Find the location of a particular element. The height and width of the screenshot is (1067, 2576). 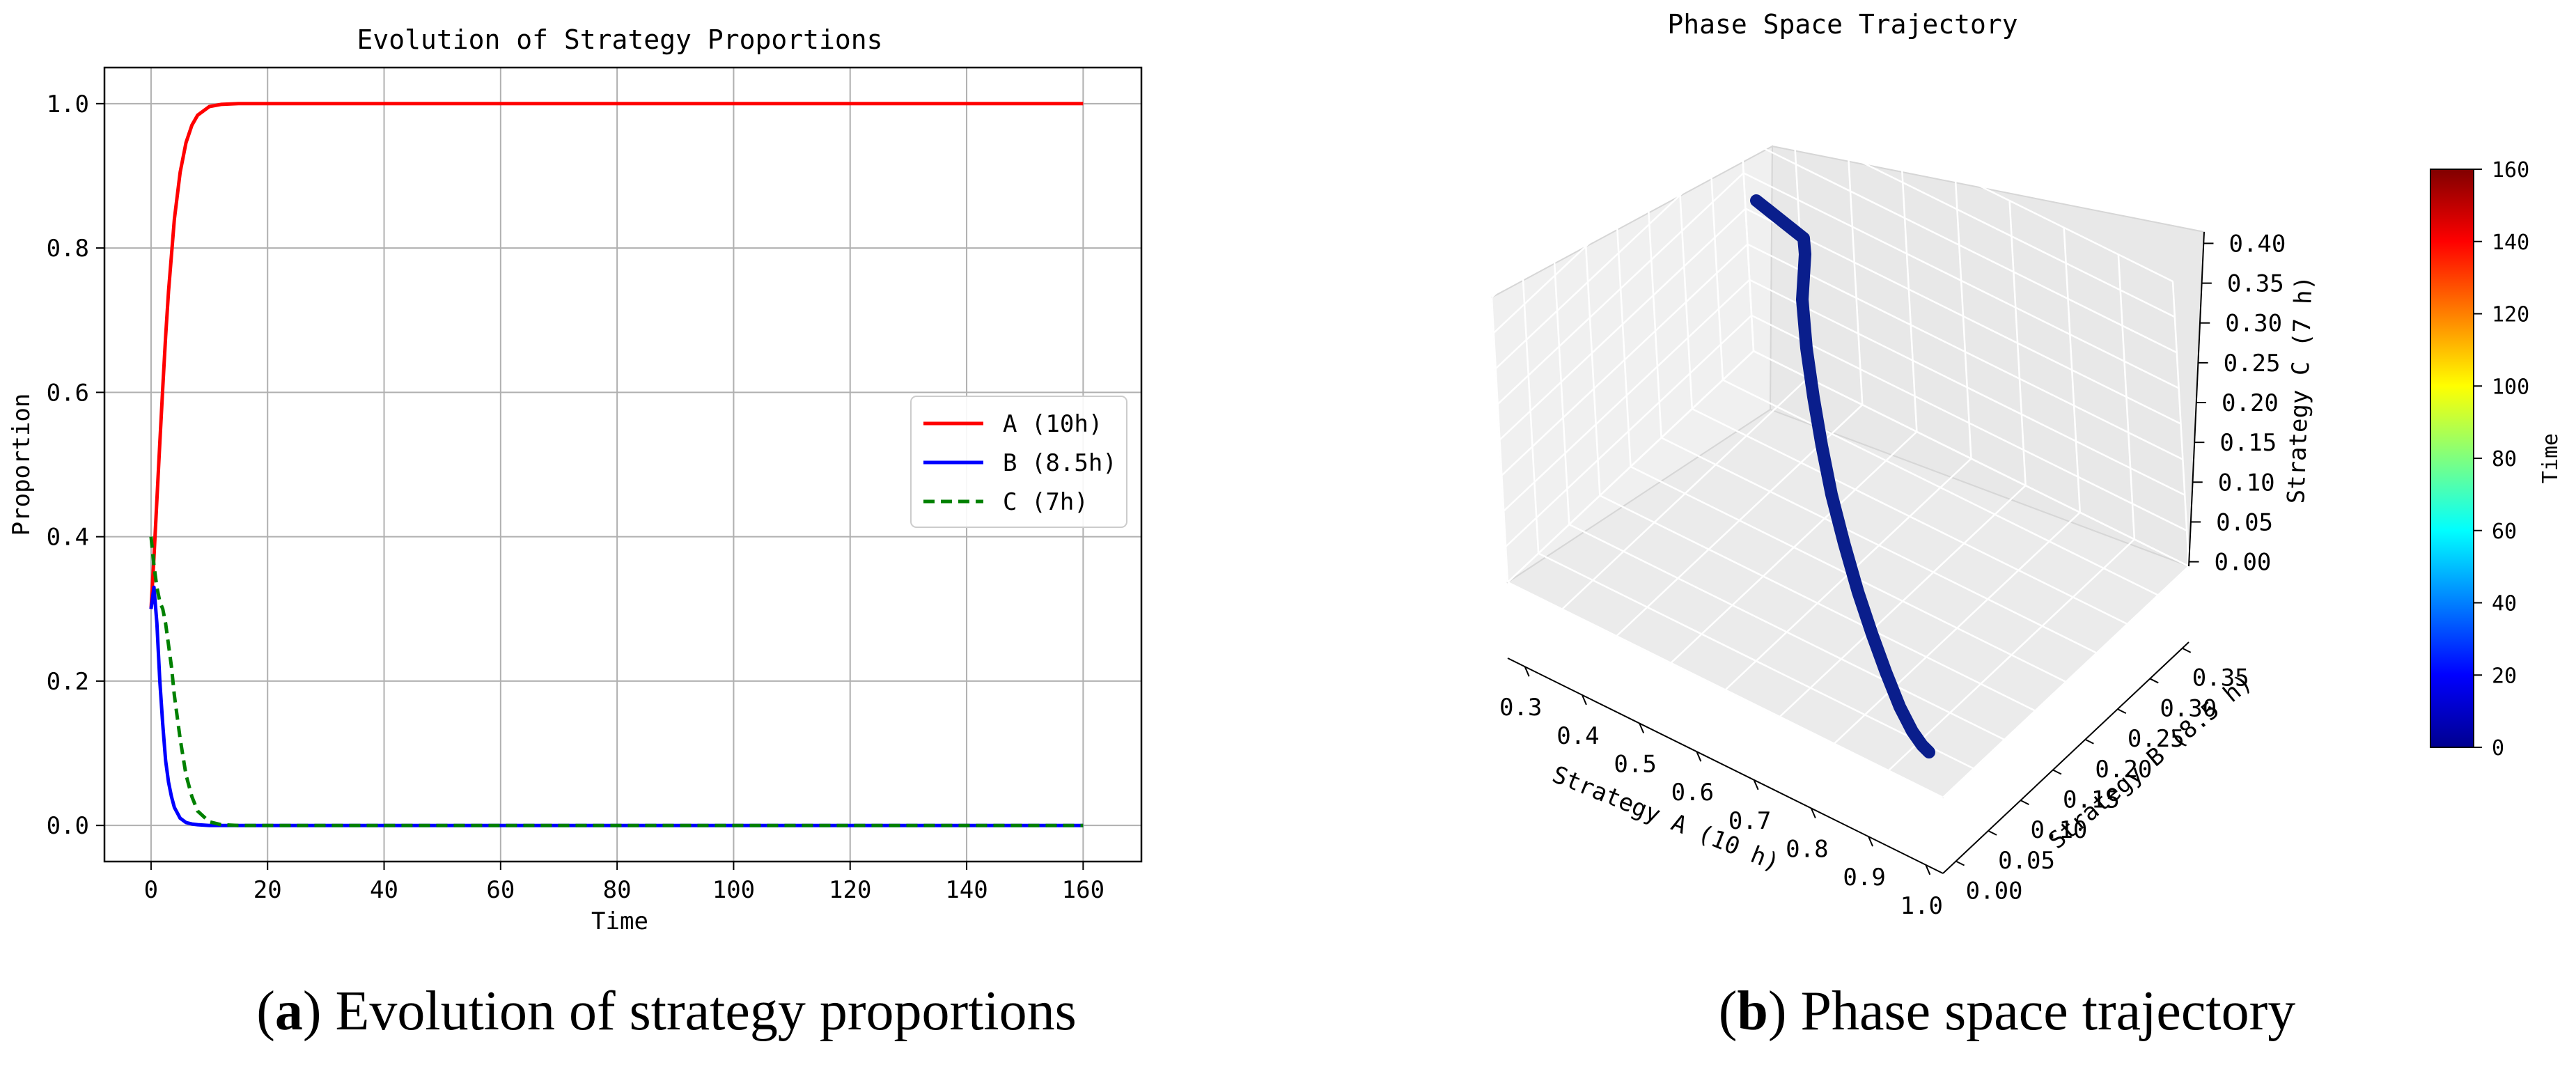

chart-a-y-ticks: 0.0 0.2 0.4 0.6 0.8 1.0 is located at coordinates (75, 465).